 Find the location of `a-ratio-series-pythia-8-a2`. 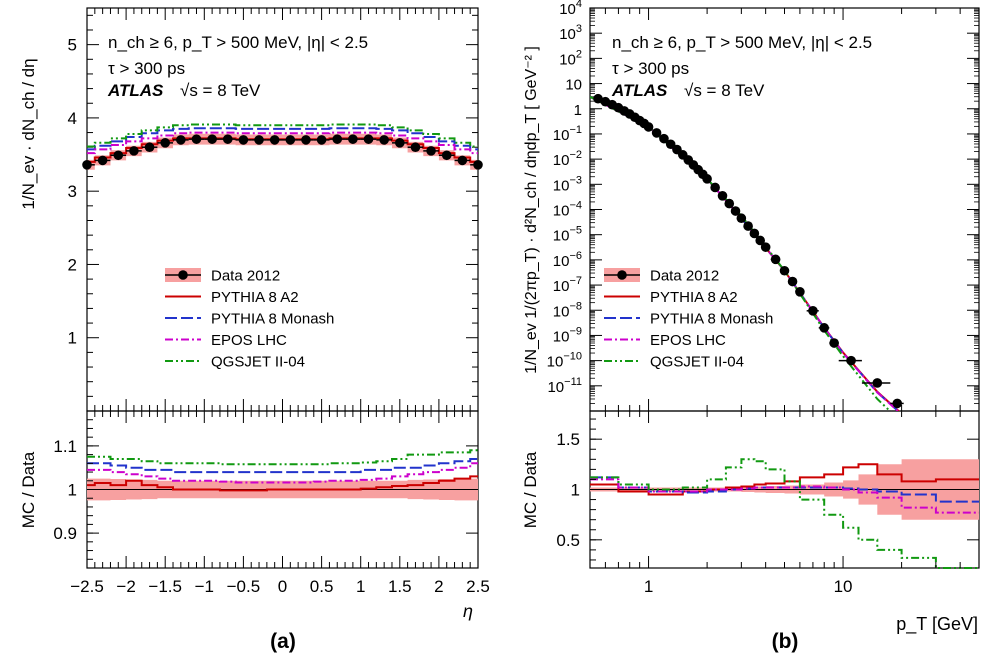

a-ratio-series-pythia-8-a2 is located at coordinates (282, 483).